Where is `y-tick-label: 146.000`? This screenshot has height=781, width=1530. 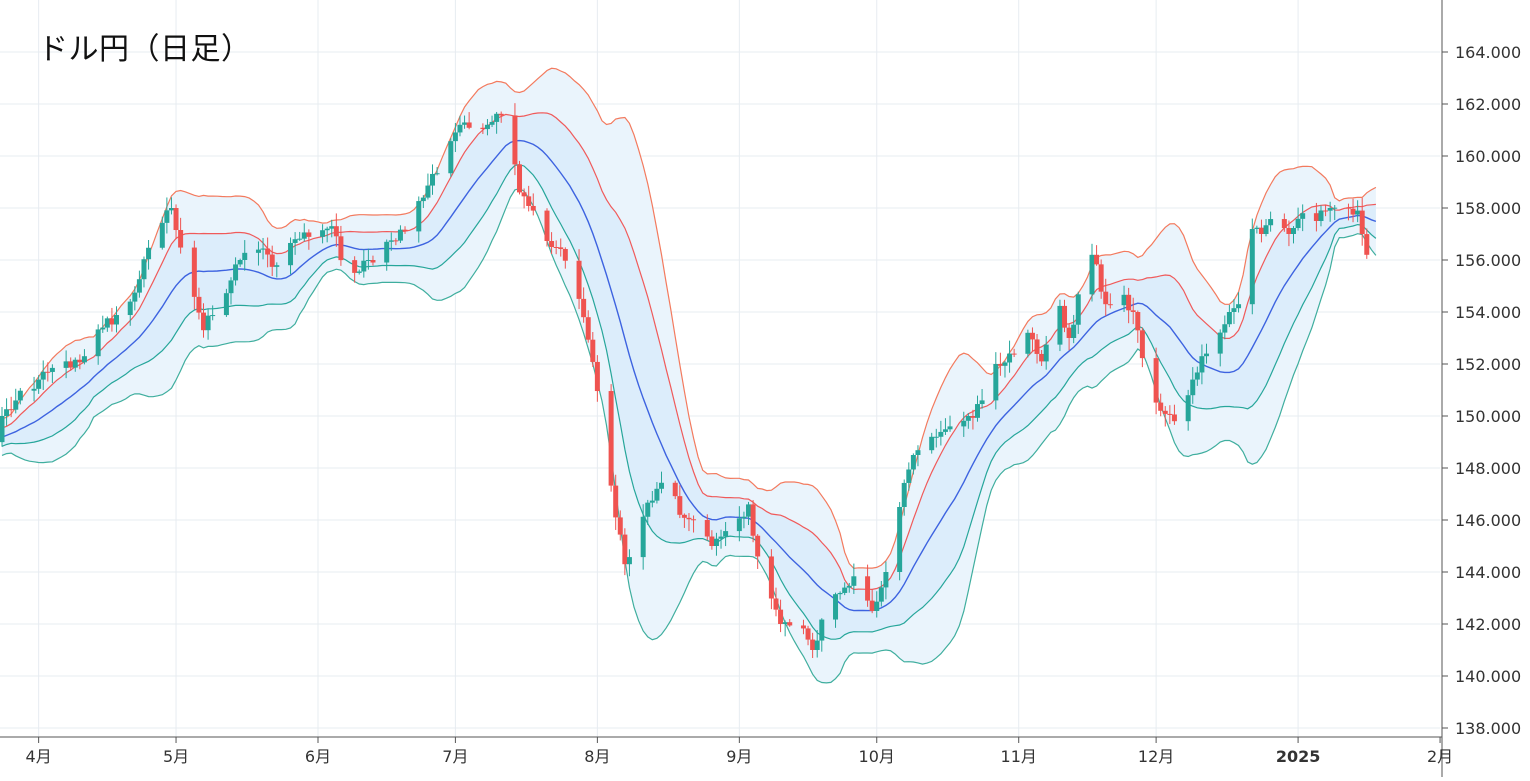 y-tick-label: 146.000 is located at coordinates (1488, 520).